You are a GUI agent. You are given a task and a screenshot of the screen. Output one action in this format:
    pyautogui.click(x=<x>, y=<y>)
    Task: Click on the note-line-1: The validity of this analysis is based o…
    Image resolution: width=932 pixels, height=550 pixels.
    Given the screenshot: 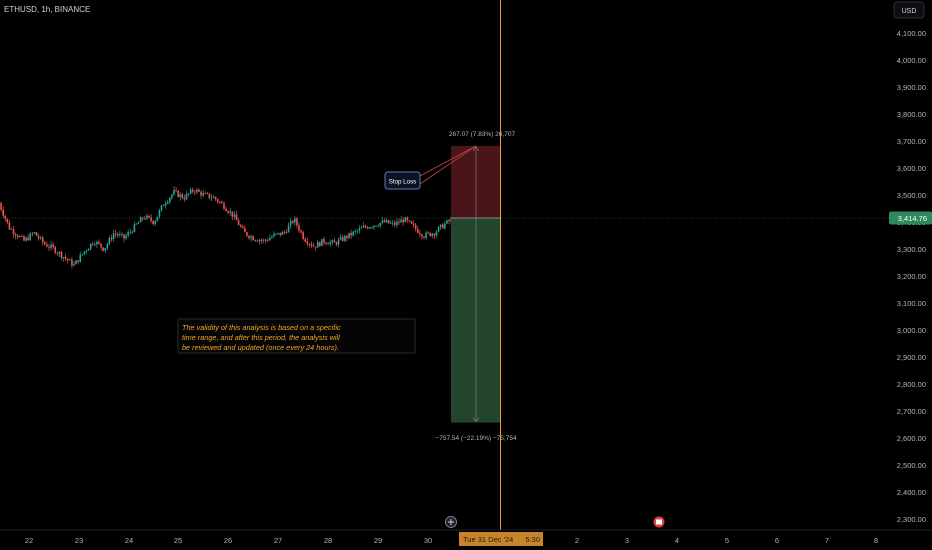 What is the action you would take?
    pyautogui.click(x=261, y=327)
    